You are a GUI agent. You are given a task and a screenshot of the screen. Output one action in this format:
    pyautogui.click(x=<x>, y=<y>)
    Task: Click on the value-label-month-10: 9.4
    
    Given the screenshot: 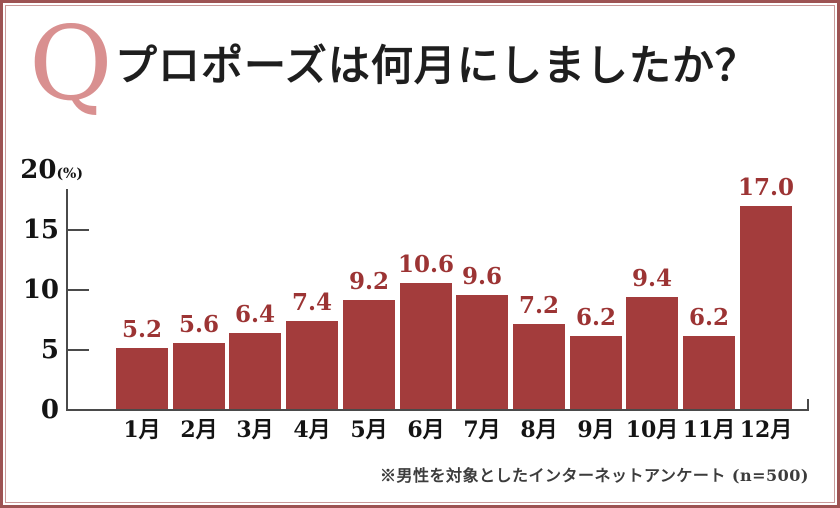 What is the action you would take?
    pyautogui.click(x=651, y=279)
    